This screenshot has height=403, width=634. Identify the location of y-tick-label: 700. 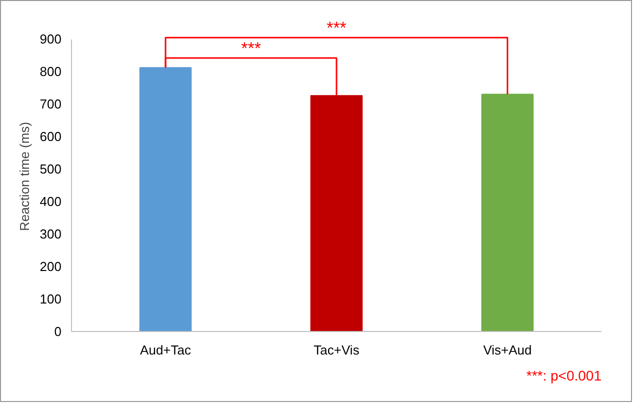
(51, 104).